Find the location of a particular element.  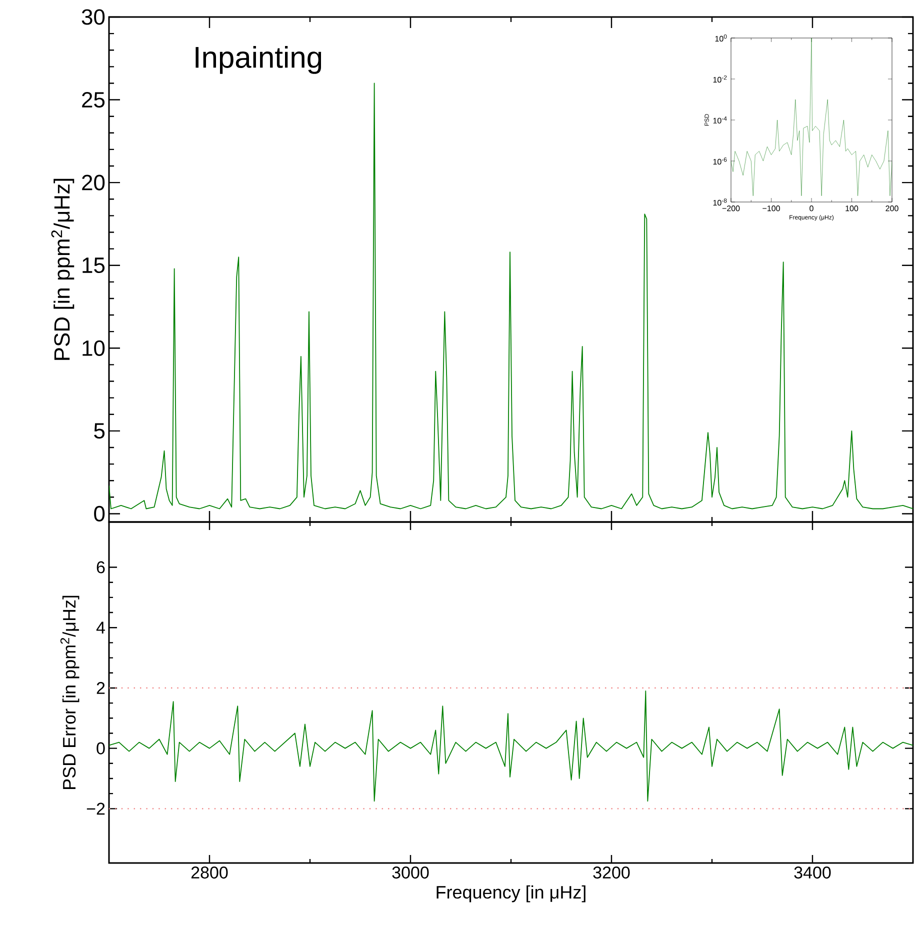

y-tick-label: 2 is located at coordinates (100, 688).